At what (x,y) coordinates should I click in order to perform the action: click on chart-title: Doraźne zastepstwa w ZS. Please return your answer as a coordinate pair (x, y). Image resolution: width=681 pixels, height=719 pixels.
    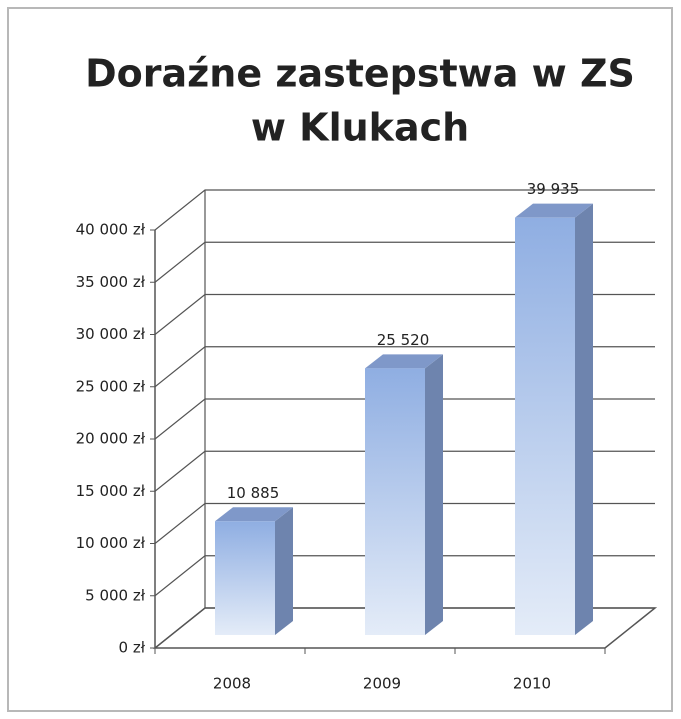
    Looking at the image, I should click on (360, 74).